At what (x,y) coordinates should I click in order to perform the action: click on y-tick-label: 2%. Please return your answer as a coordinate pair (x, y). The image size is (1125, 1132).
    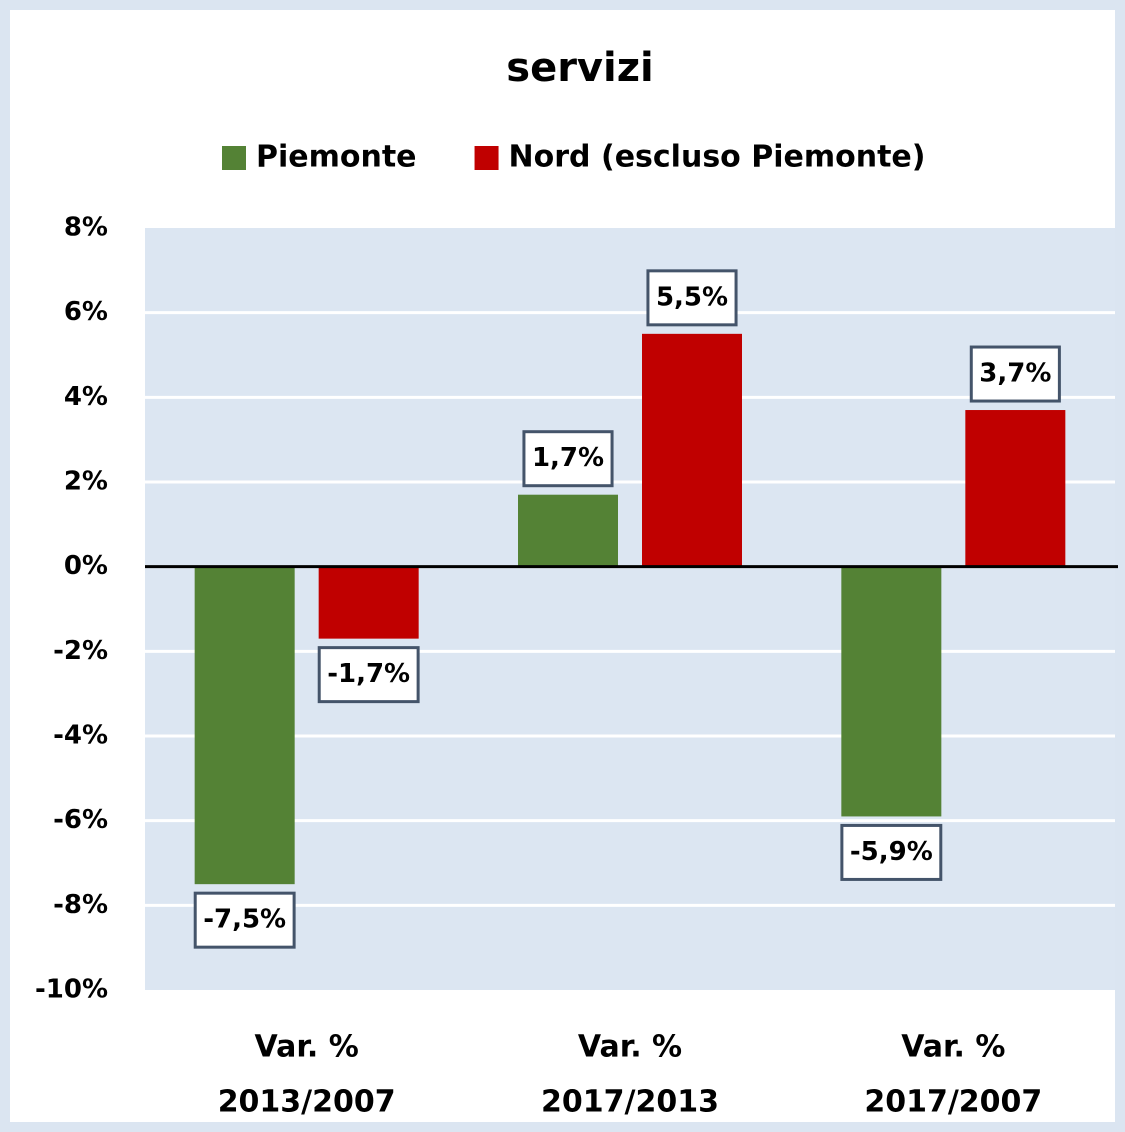
    Looking at the image, I should click on (86, 482).